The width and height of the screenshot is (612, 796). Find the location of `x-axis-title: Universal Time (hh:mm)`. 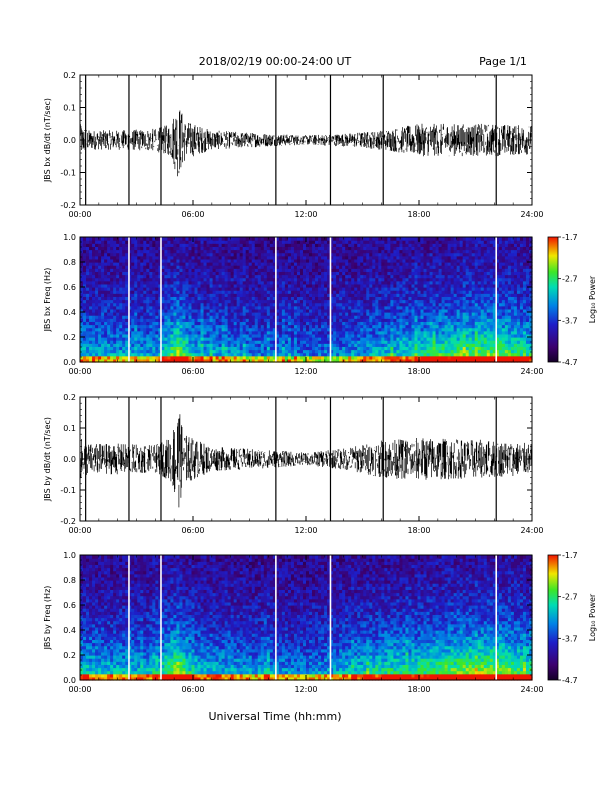

x-axis-title: Universal Time (hh:mm) is located at coordinates (275, 716).